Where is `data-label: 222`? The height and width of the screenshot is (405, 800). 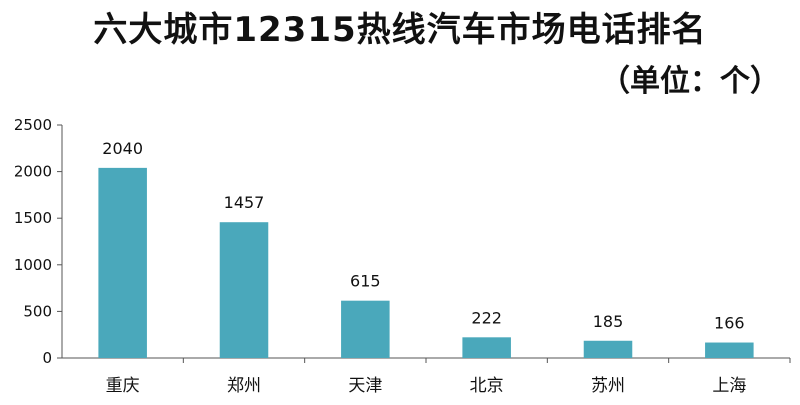
data-label: 222 is located at coordinates (486, 317).